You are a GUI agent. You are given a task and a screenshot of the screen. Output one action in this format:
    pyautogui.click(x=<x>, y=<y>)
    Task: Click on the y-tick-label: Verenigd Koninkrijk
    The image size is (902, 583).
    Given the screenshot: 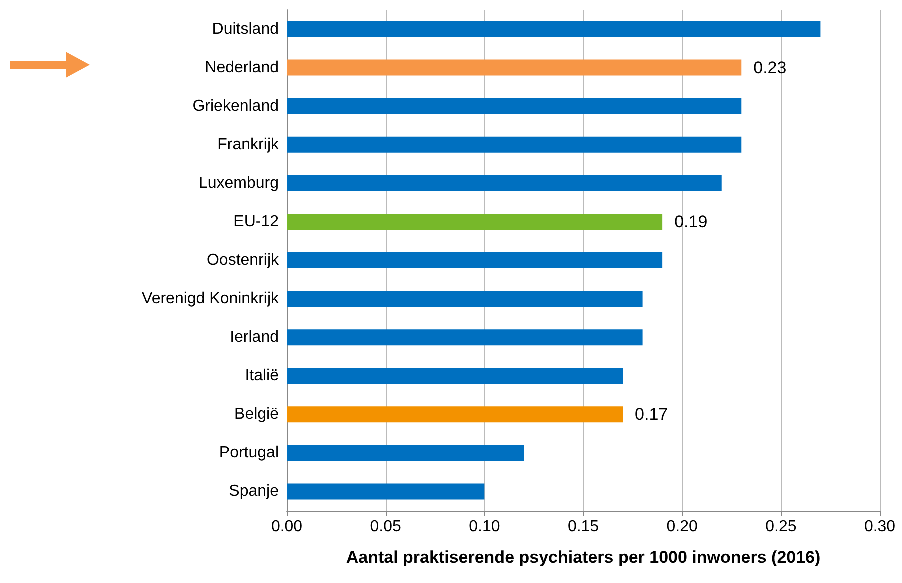 What is the action you would take?
    pyautogui.click(x=211, y=299)
    